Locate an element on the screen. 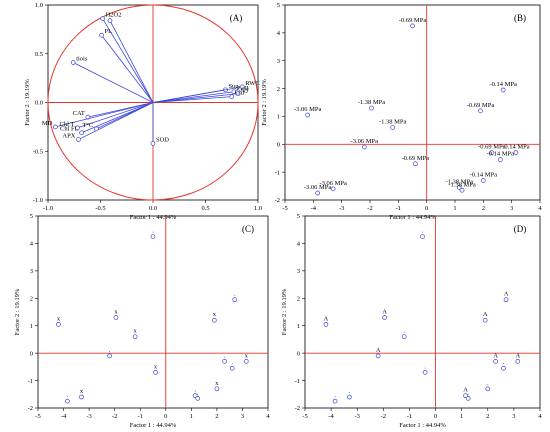 This screenshot has height=432, width=550. variable-label: CAT is located at coordinates (79, 113).